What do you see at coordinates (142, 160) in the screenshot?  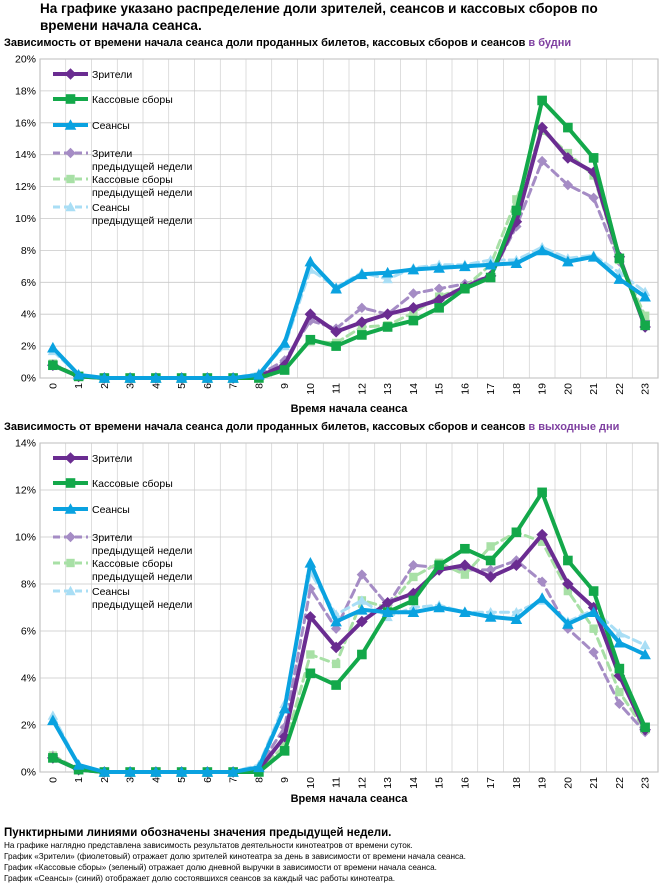 I see `legend-label: Зрители предыдущей недели` at bounding box center [142, 160].